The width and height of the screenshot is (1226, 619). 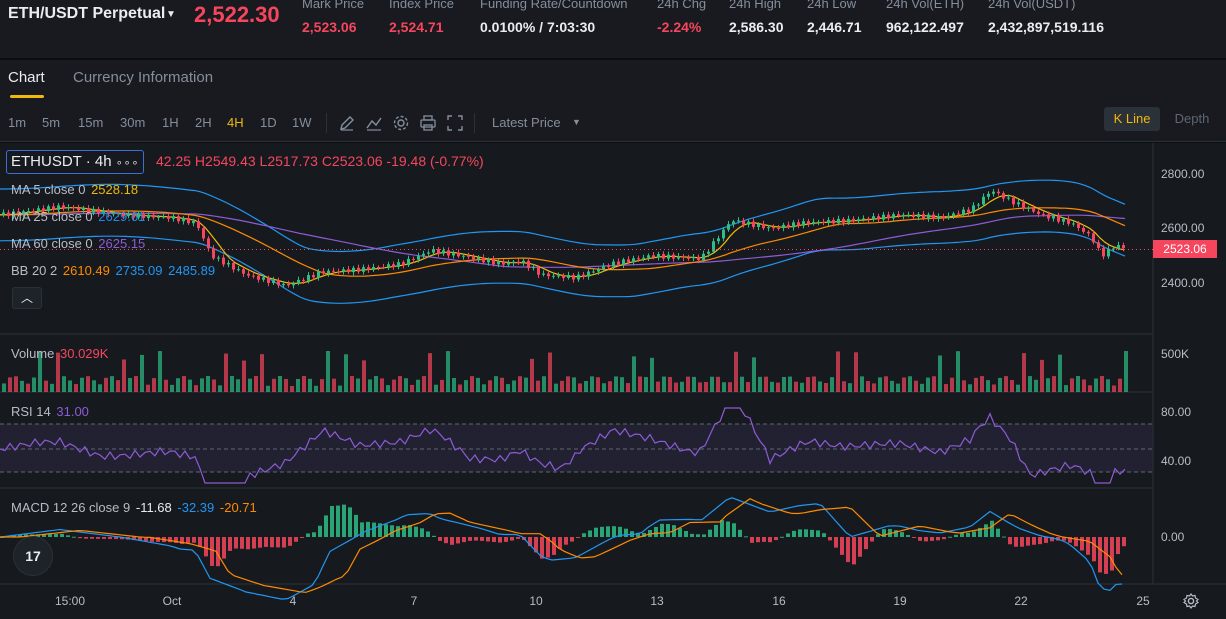 What do you see at coordinates (170, 122) in the screenshot?
I see `timeframe-1h: 1H` at bounding box center [170, 122].